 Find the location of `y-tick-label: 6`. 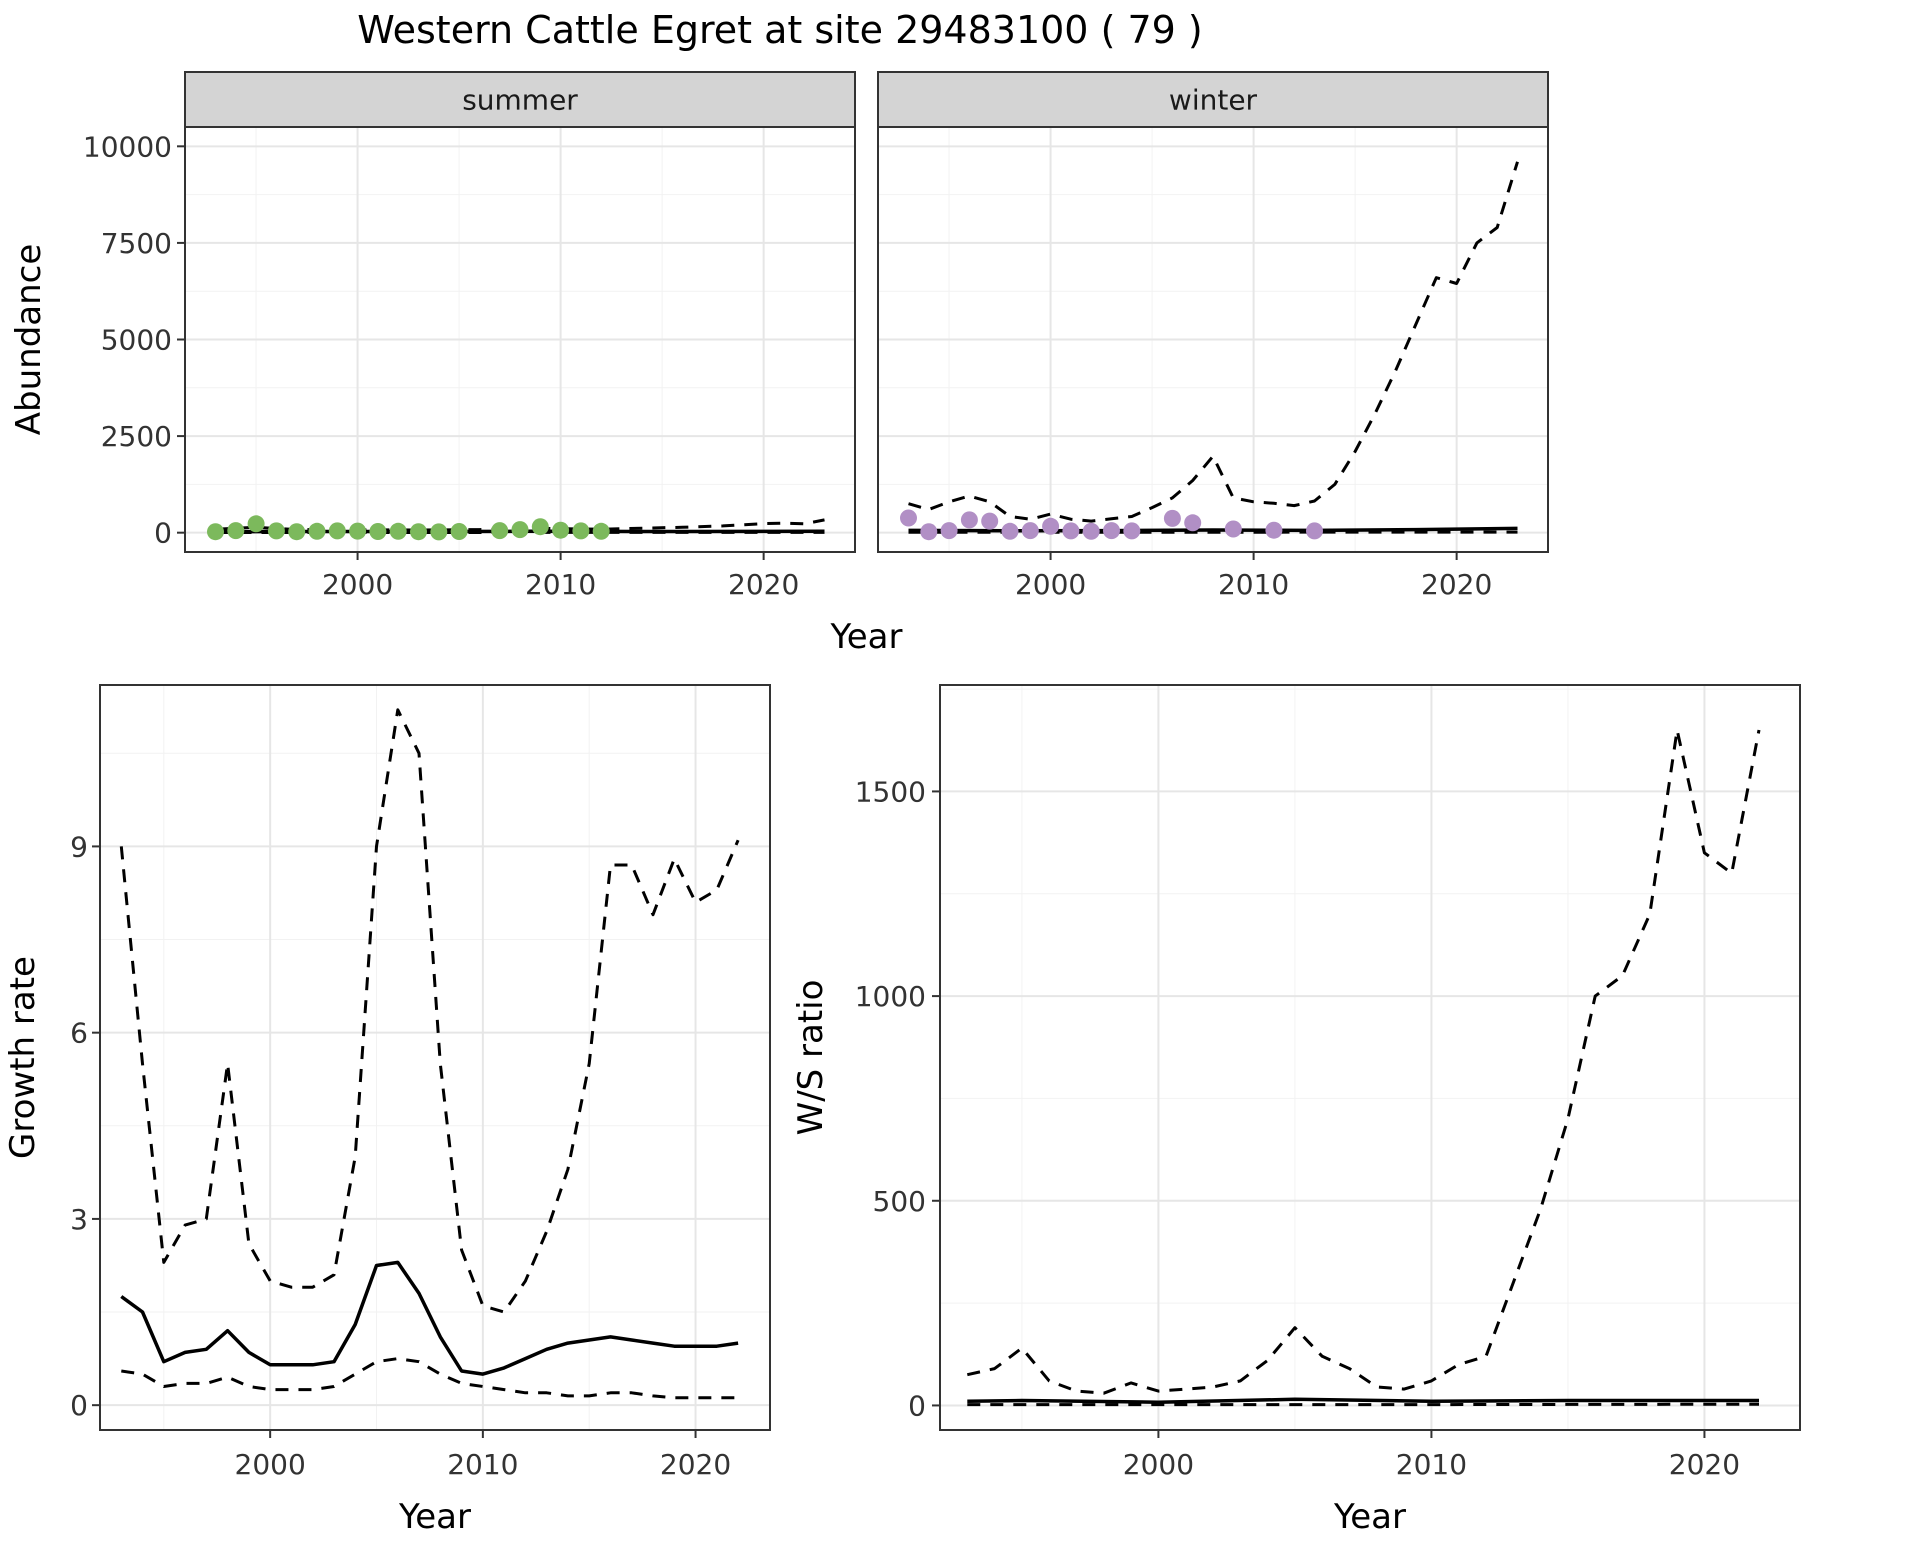

y-tick-label: 6 is located at coordinates (79, 1033).